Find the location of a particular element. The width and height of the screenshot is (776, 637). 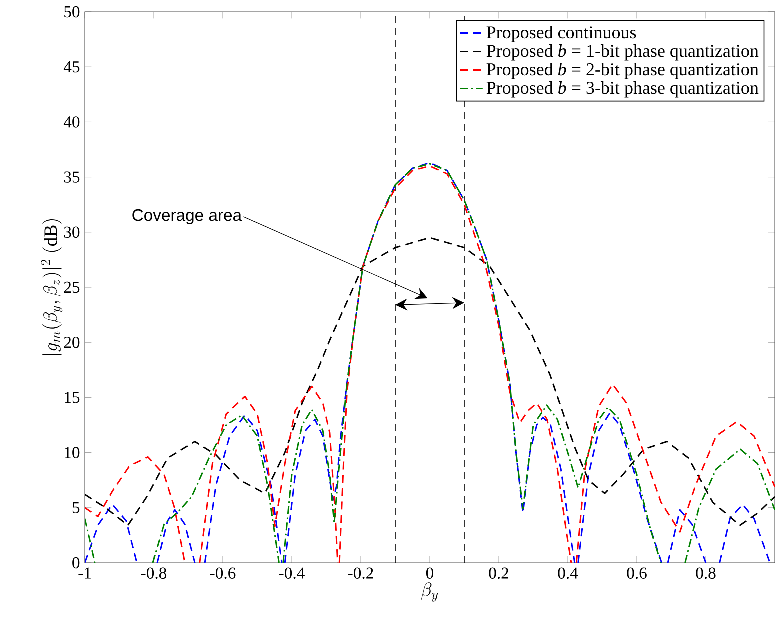

y-tick-label: 35 is located at coordinates (72, 177).